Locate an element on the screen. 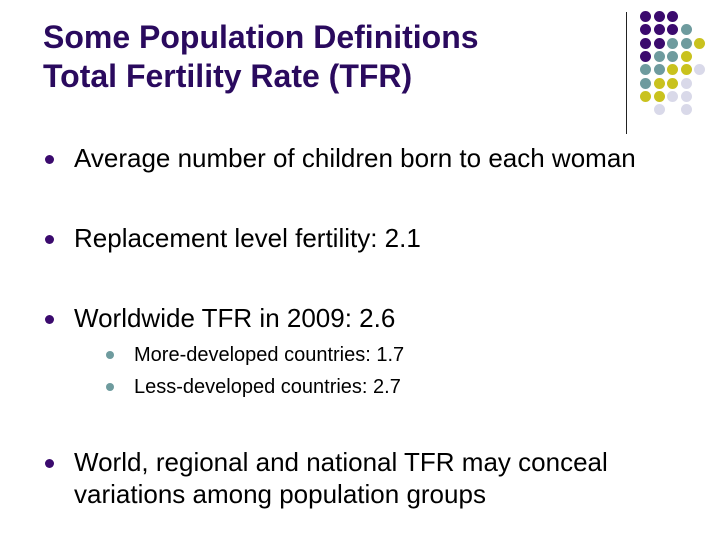  bullet-item: Replacement level fertility: 2.1 is located at coordinates (233, 238).